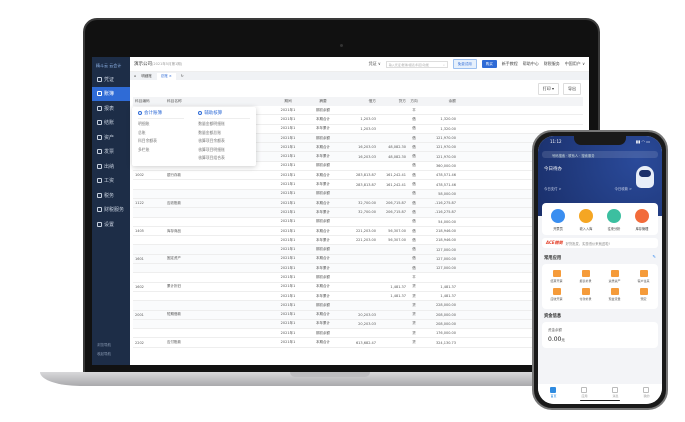  Describe the element at coordinates (464, 64) in the screenshot. I see `free-trial-button: 免费试用` at that location.